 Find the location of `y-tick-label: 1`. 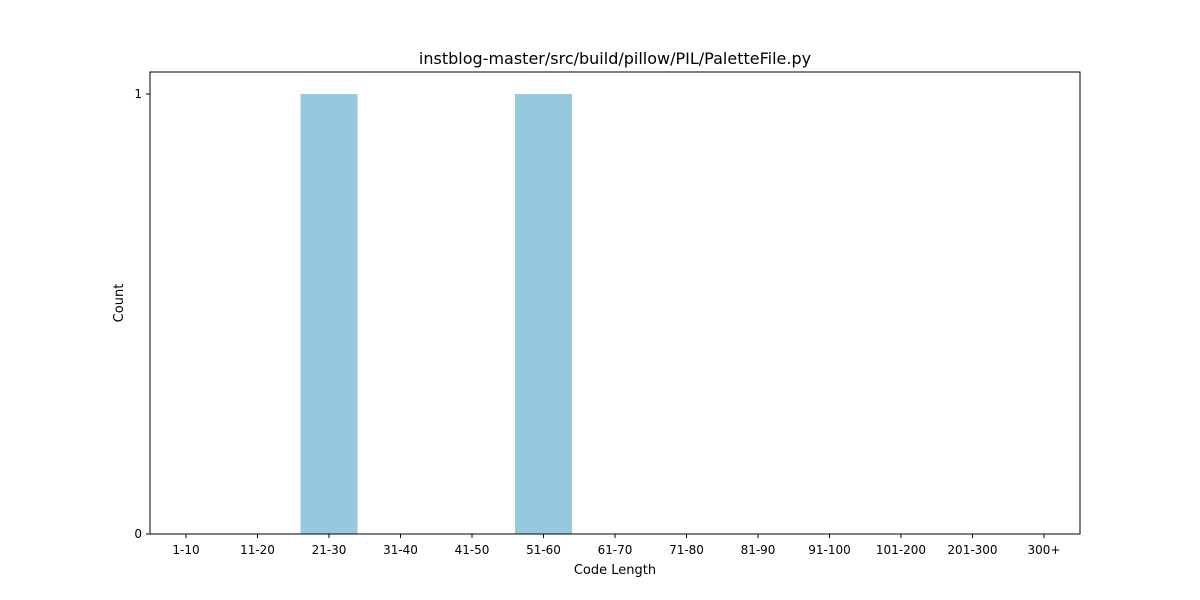

y-tick-label: 1 is located at coordinates (138, 94).